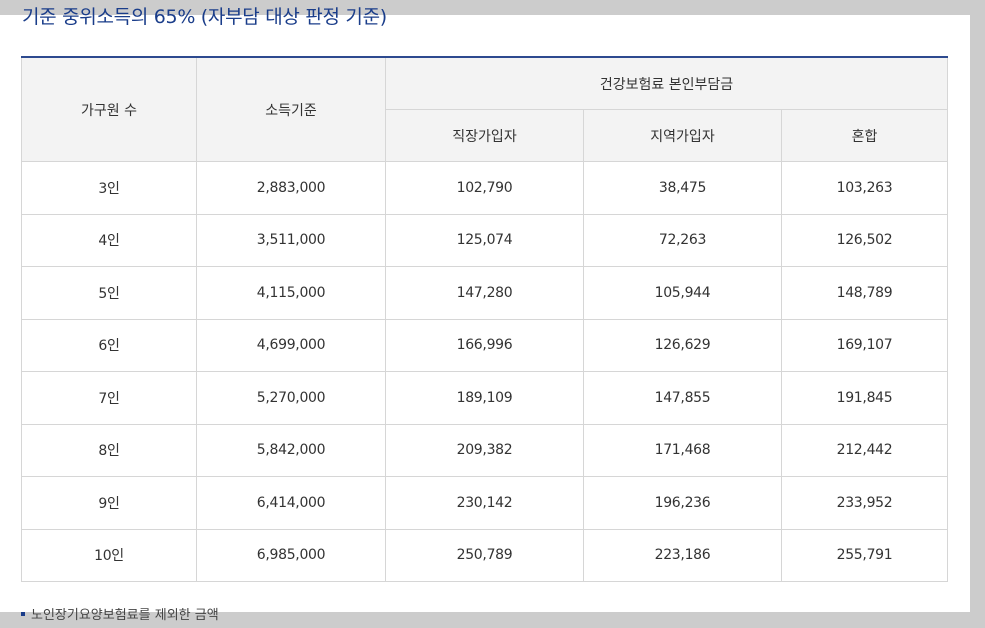  I want to click on cell-household: 8인, so click(109, 450).